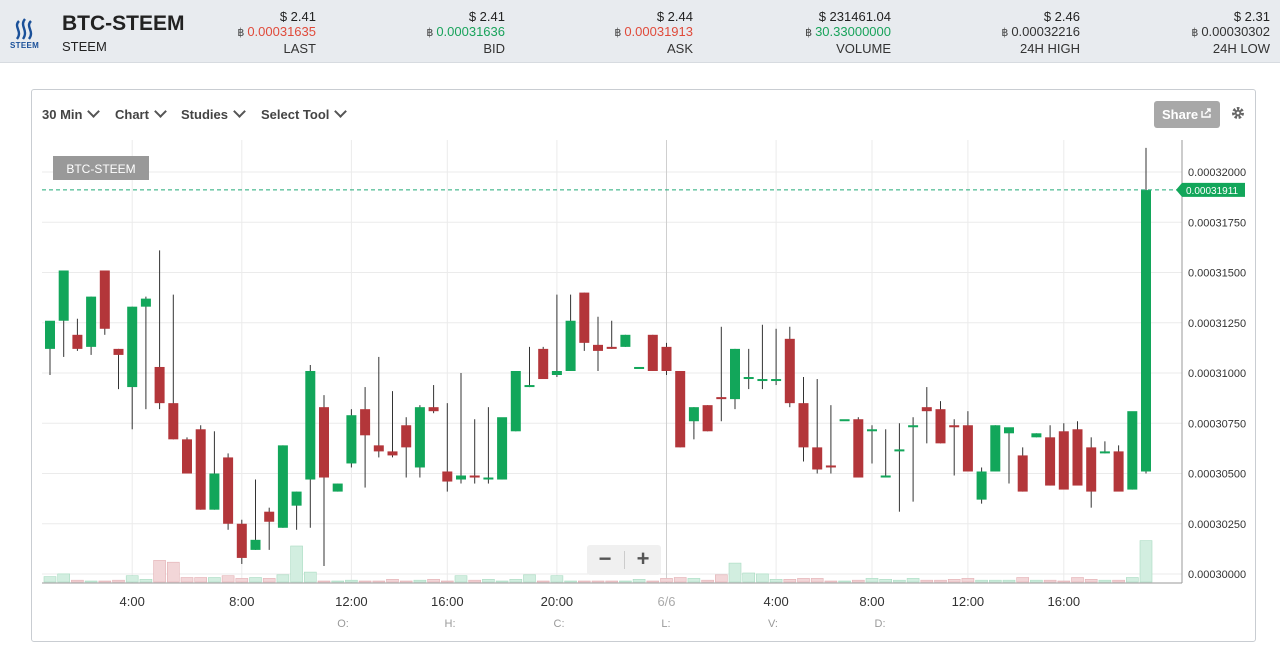 This screenshot has width=1280, height=646. Describe the element at coordinates (1187, 114) in the screenshot. I see `share-button: Share` at that location.